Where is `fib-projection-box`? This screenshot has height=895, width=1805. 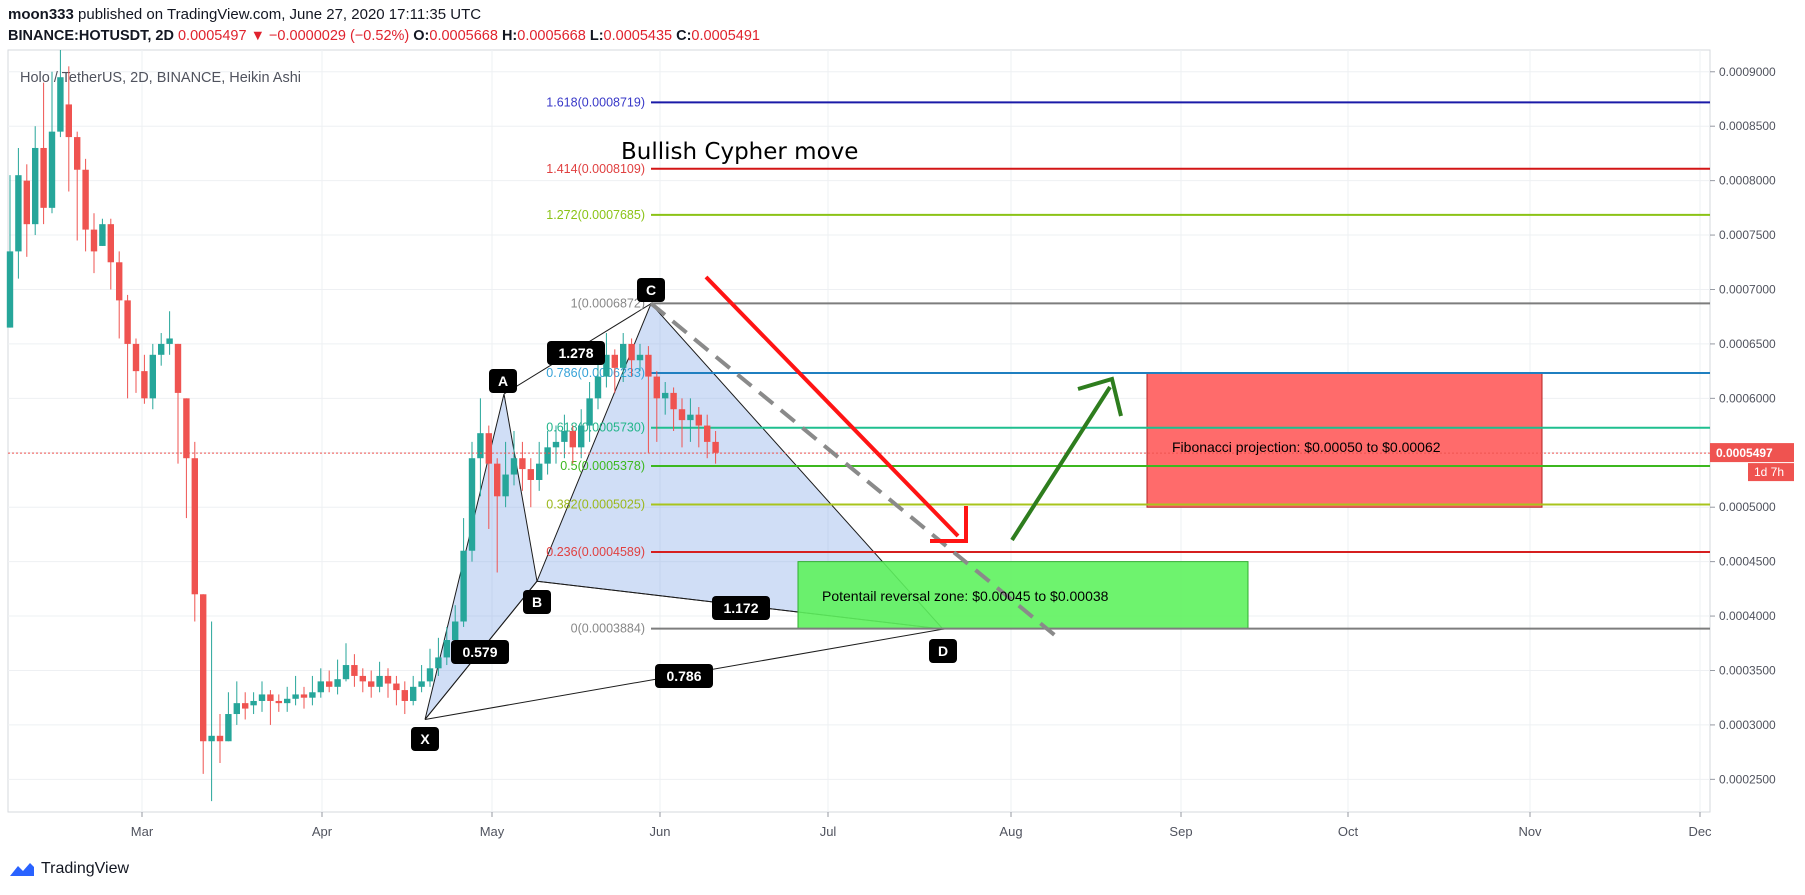
fib-projection-box is located at coordinates (1344, 440).